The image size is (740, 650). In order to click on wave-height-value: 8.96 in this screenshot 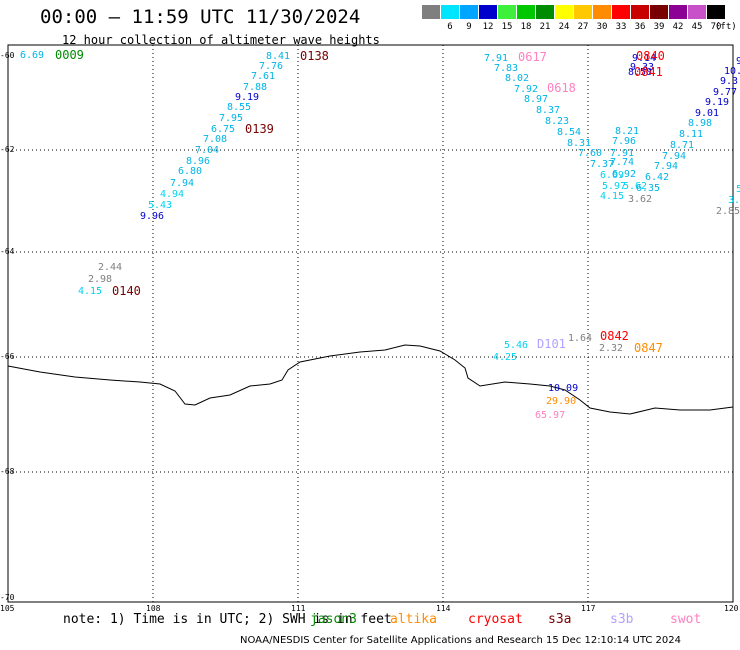, I will do `click(198, 161)`.